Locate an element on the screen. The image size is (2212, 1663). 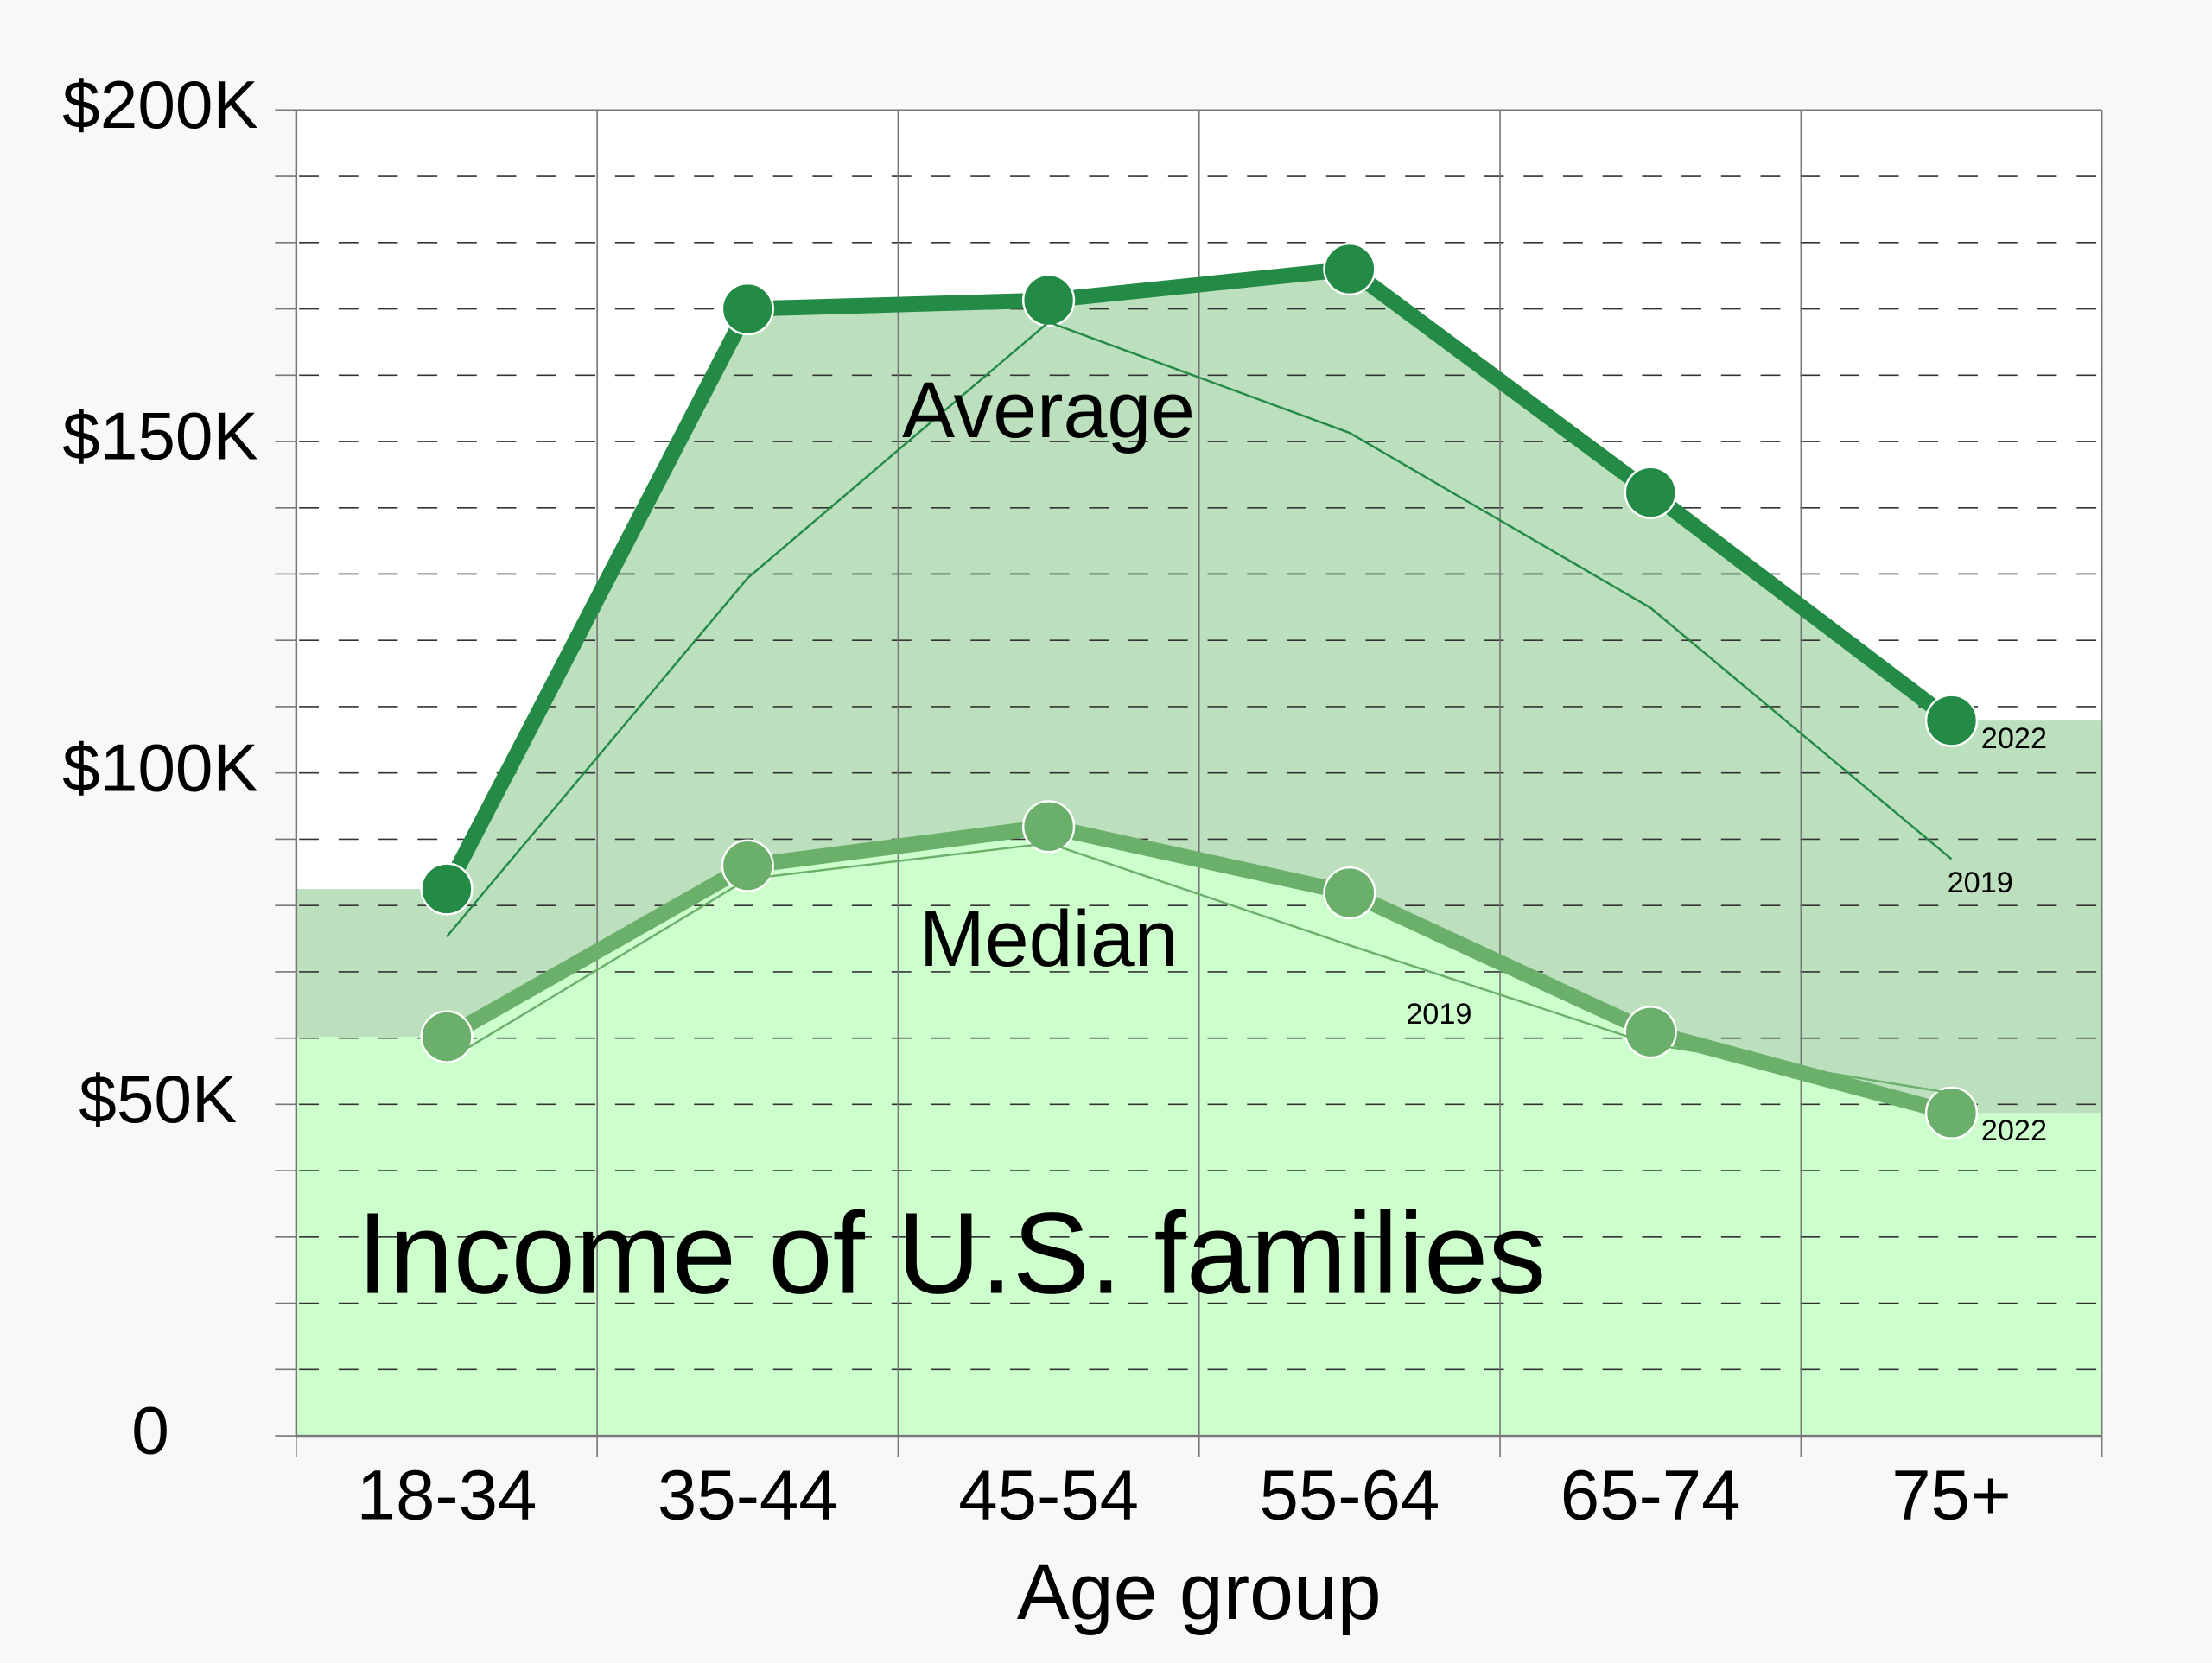
series-label: Median is located at coordinates (1049, 939).